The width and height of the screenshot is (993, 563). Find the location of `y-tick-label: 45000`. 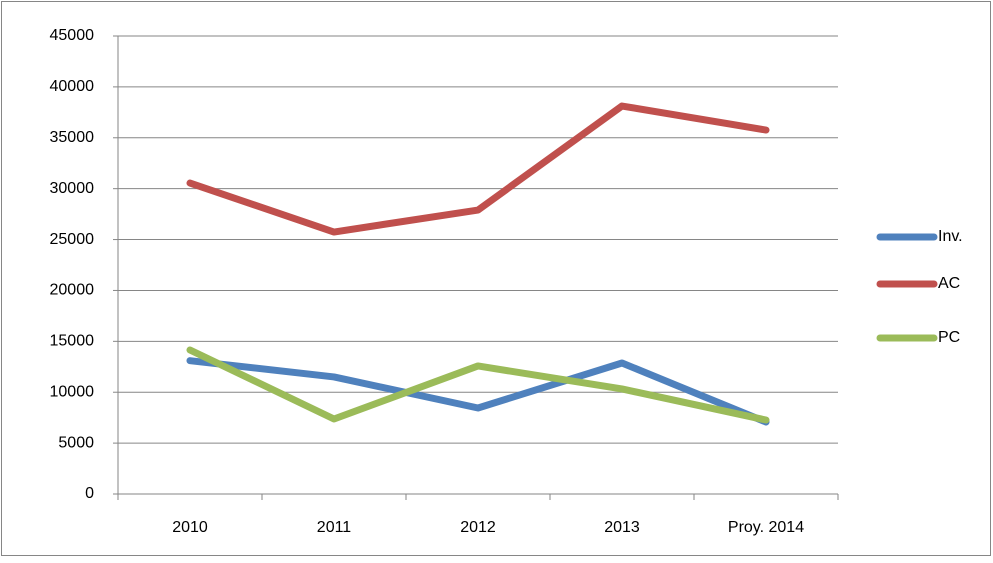

y-tick-label: 45000 is located at coordinates (72, 35).